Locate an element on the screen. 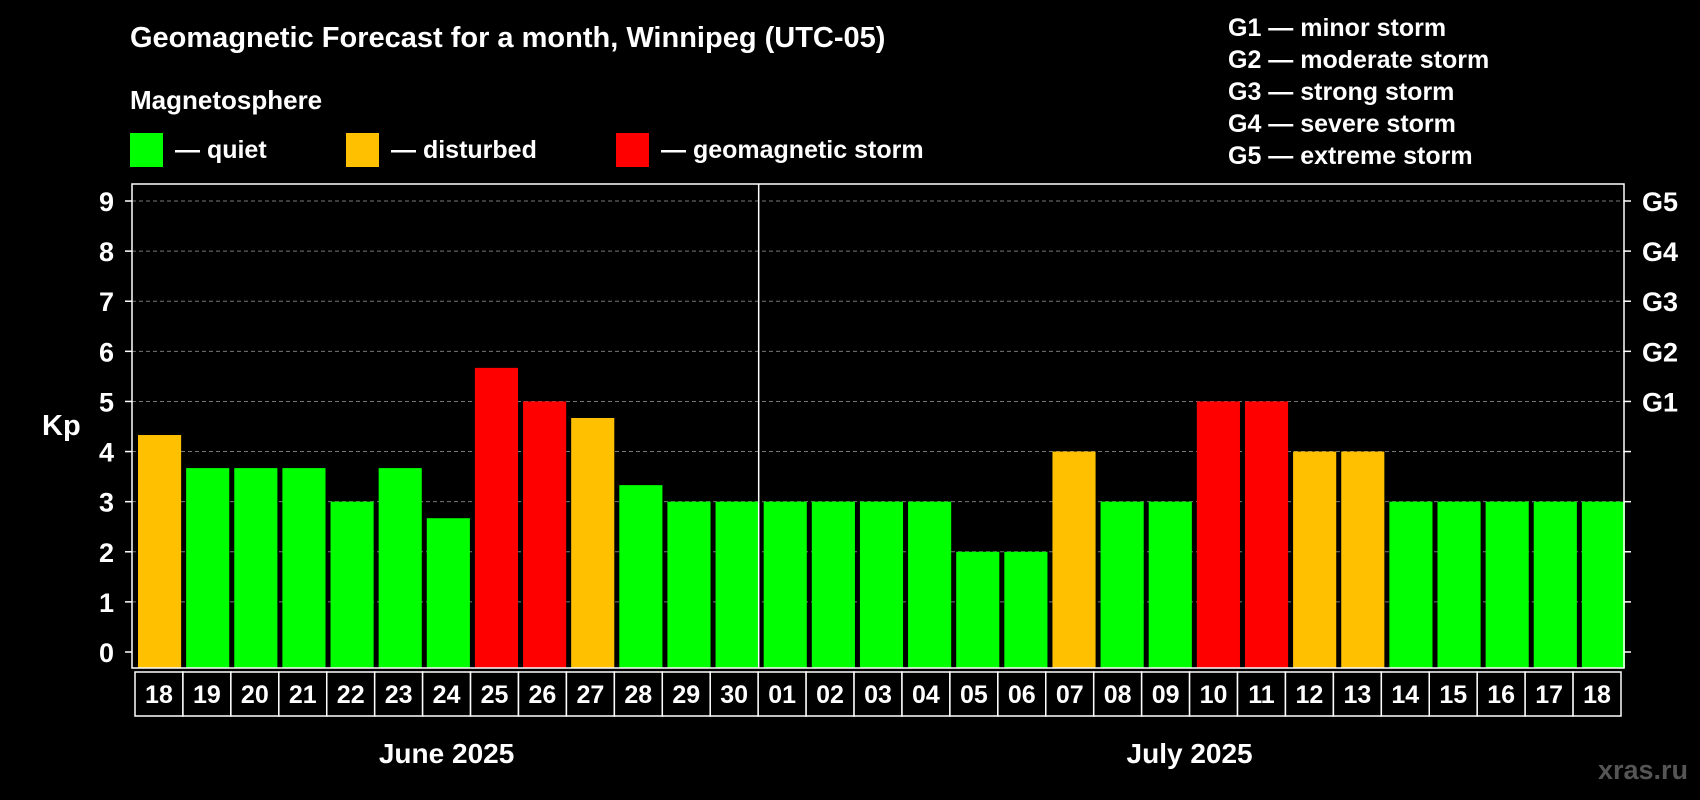 This screenshot has width=1700, height=800. day-label-29: 17 is located at coordinates (1549, 695).